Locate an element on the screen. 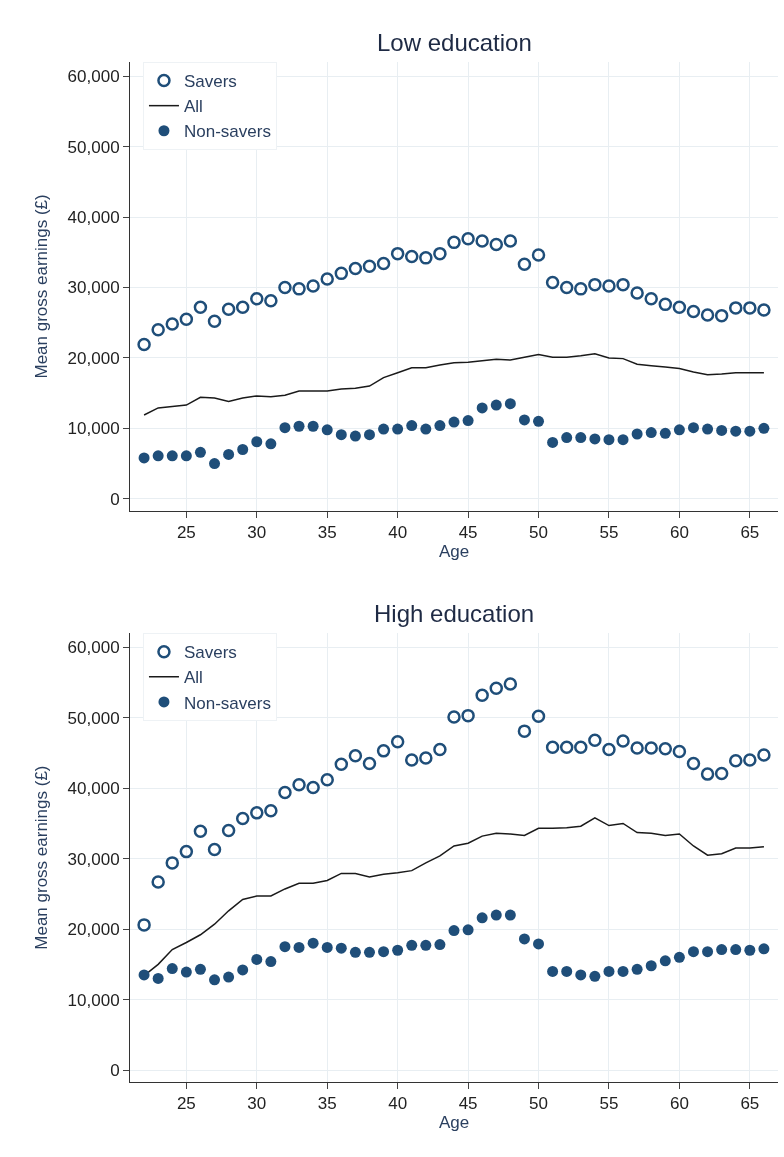 Image resolution: width=784 pixels, height=1157 pixels. line-series is located at coordinates (454, 384).